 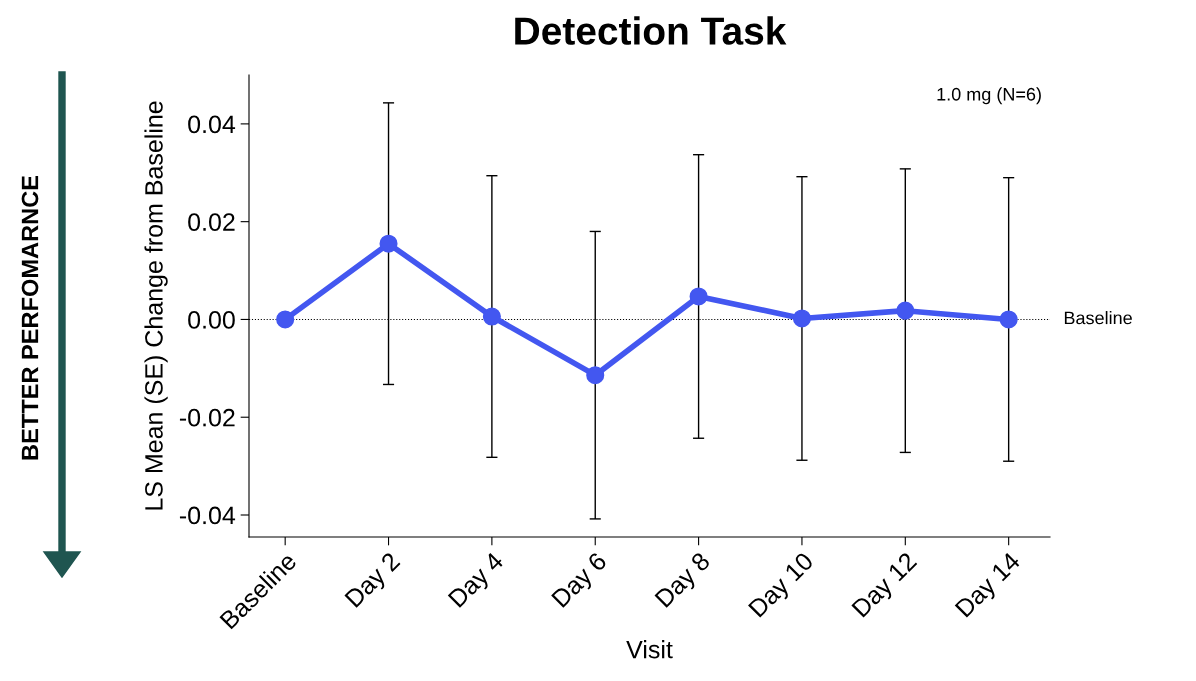 What do you see at coordinates (211, 320) in the screenshot?
I see `y-tick-label: 0.00` at bounding box center [211, 320].